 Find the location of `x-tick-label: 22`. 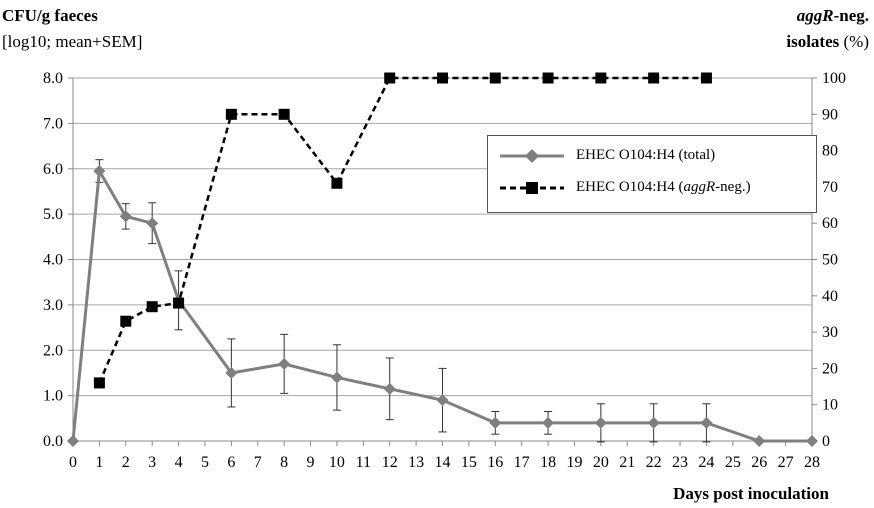

x-tick-label: 22 is located at coordinates (654, 462).